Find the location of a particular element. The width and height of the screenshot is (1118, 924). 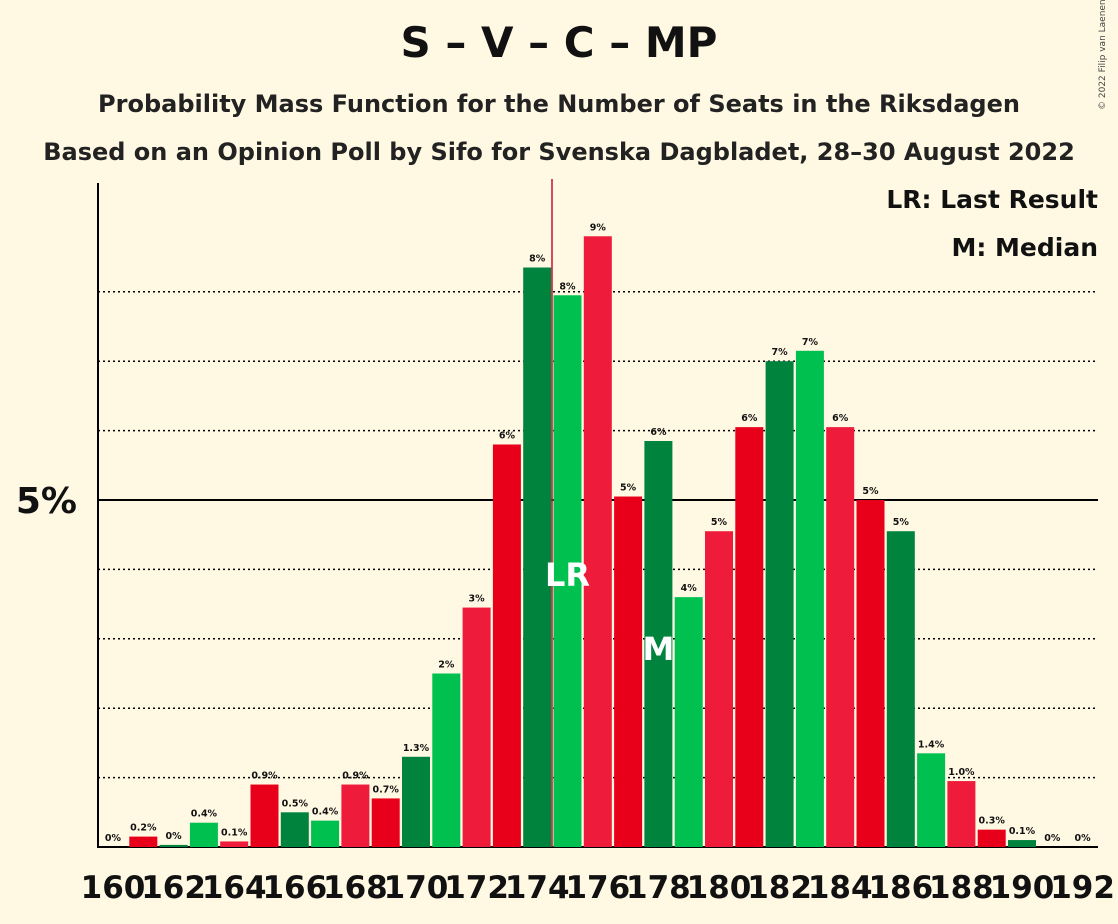

bar-value-label: 0.3% is located at coordinates (992, 821).